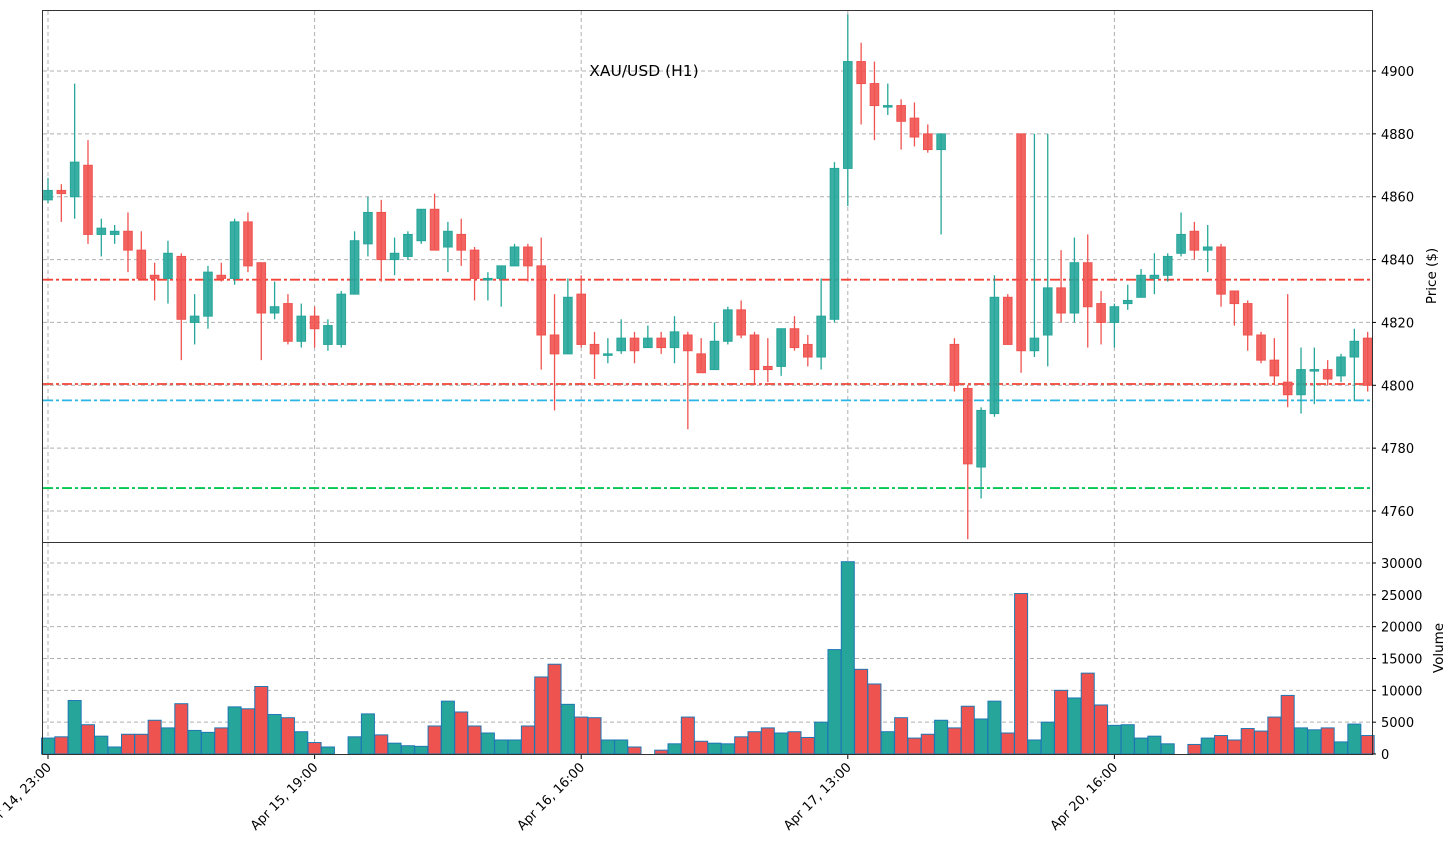 This screenshot has width=1456, height=851. I want to click on time-tick-label: Apr 15, 19:00, so click(284, 796).